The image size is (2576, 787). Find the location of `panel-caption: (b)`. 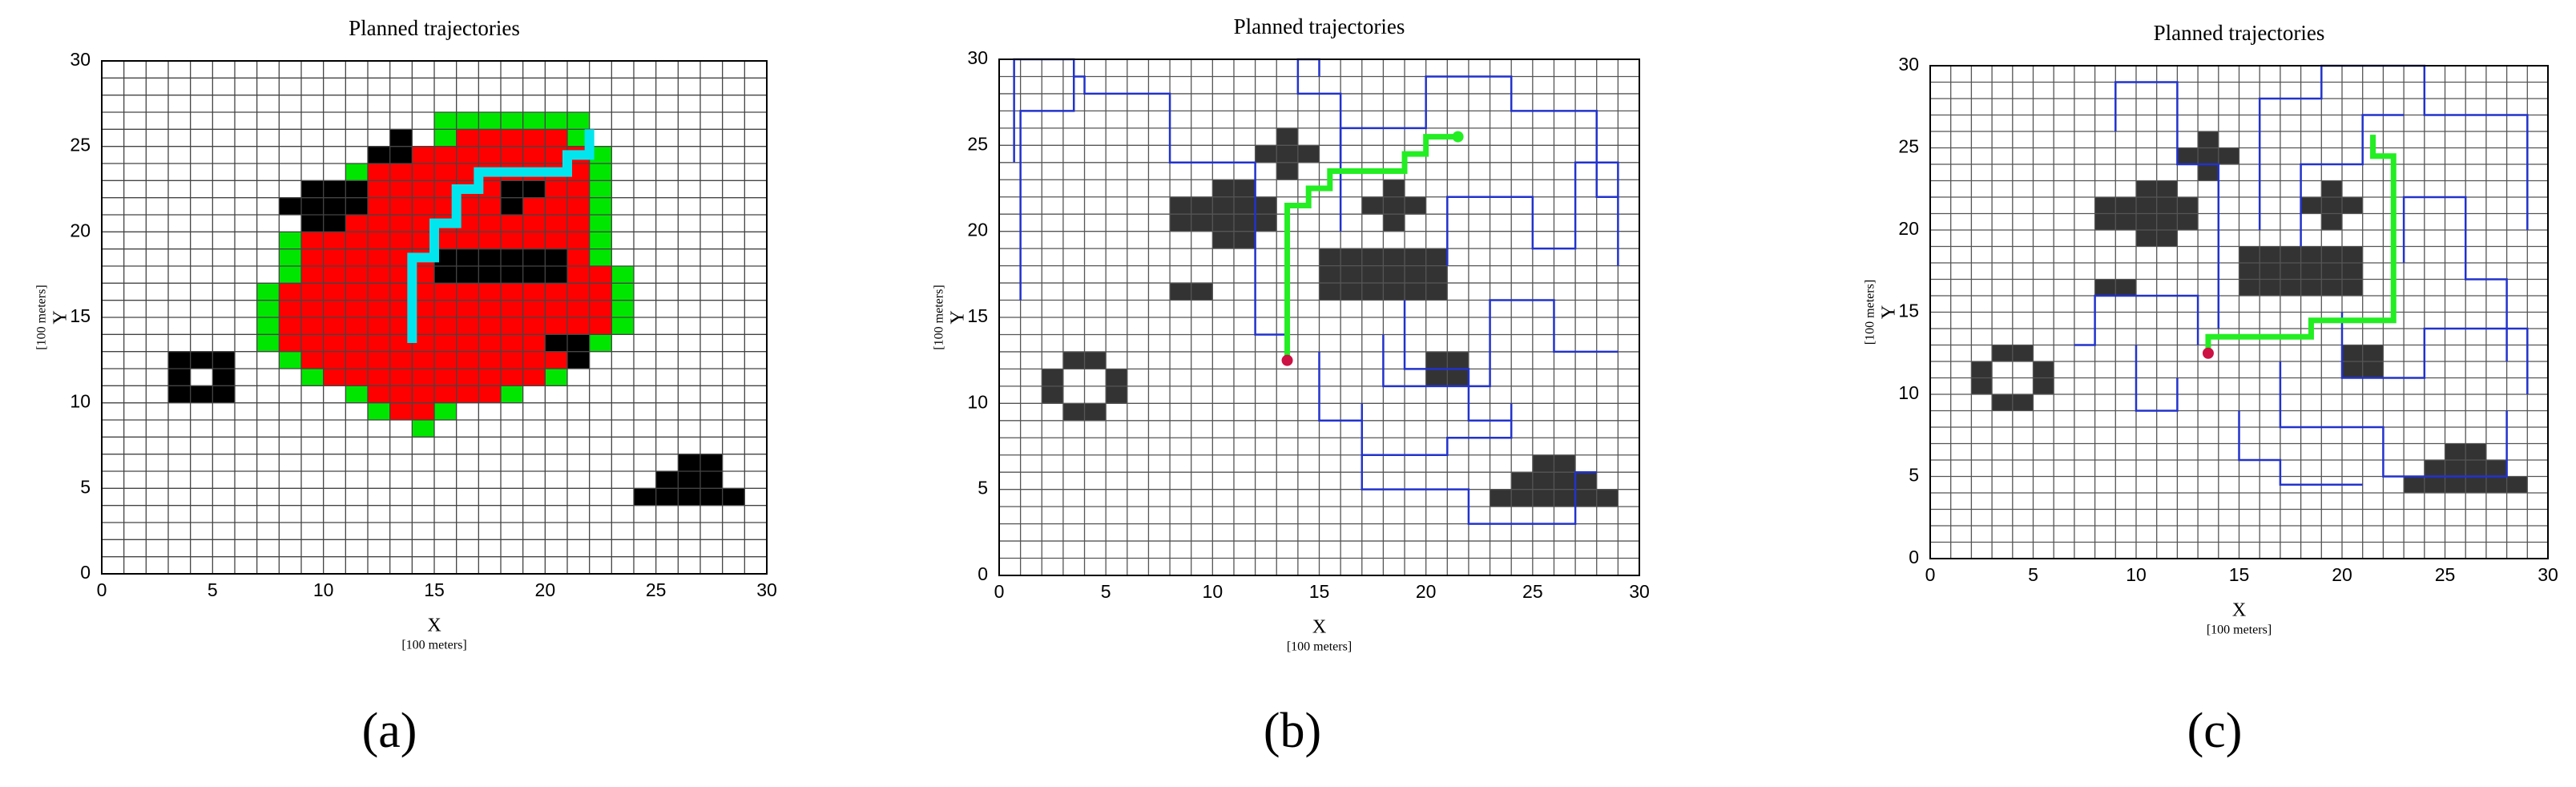

panel-caption: (b) is located at coordinates (1292, 731).